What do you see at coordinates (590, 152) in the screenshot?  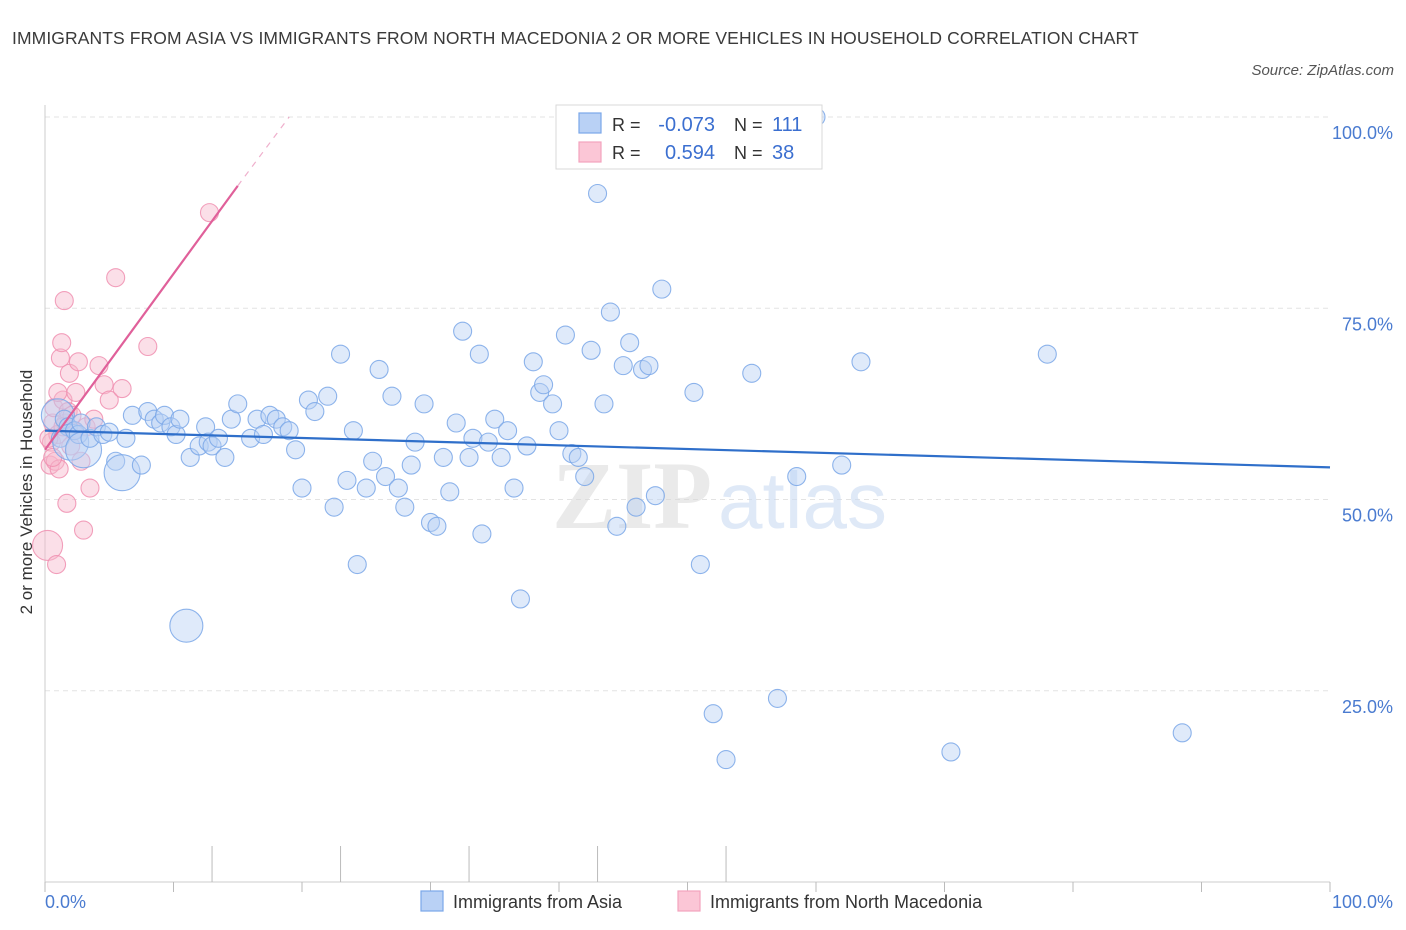 I see `legend-swatch-macedonia` at bounding box center [590, 152].